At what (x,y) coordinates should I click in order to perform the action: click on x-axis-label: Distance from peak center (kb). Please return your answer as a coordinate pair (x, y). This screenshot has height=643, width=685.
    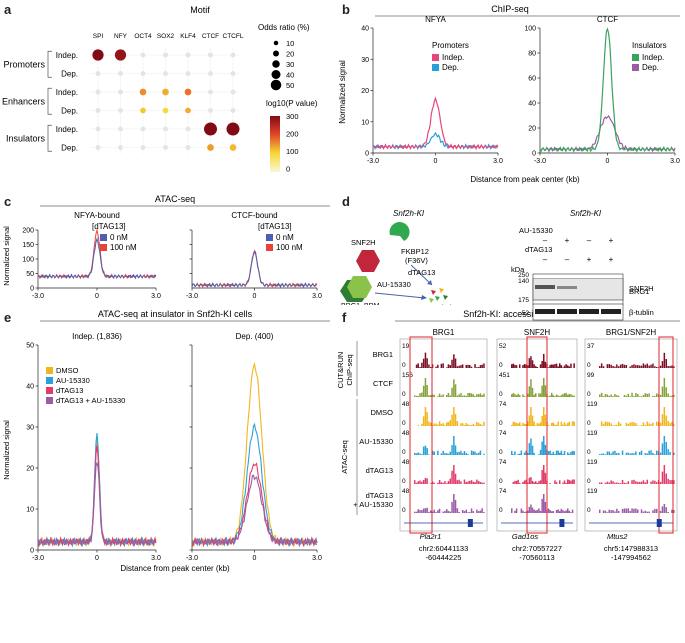
    Looking at the image, I should click on (525, 179).